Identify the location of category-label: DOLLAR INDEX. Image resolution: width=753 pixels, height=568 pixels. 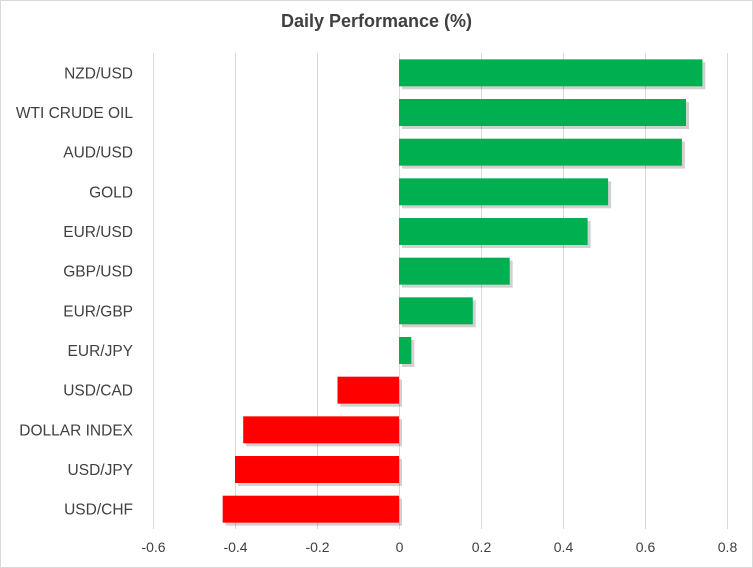
(76, 430).